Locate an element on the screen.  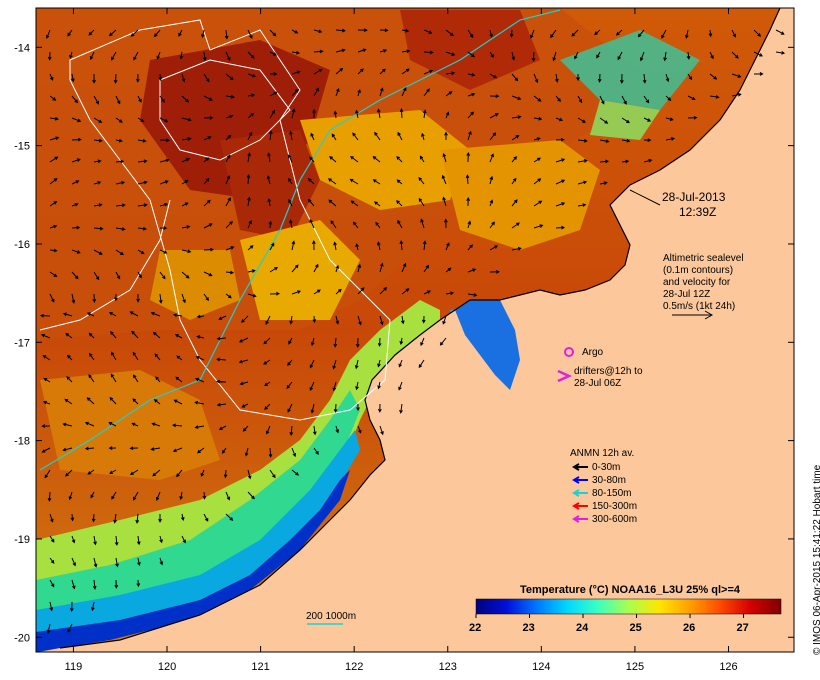
lon-tick-label: 124 is located at coordinates (541, 667).